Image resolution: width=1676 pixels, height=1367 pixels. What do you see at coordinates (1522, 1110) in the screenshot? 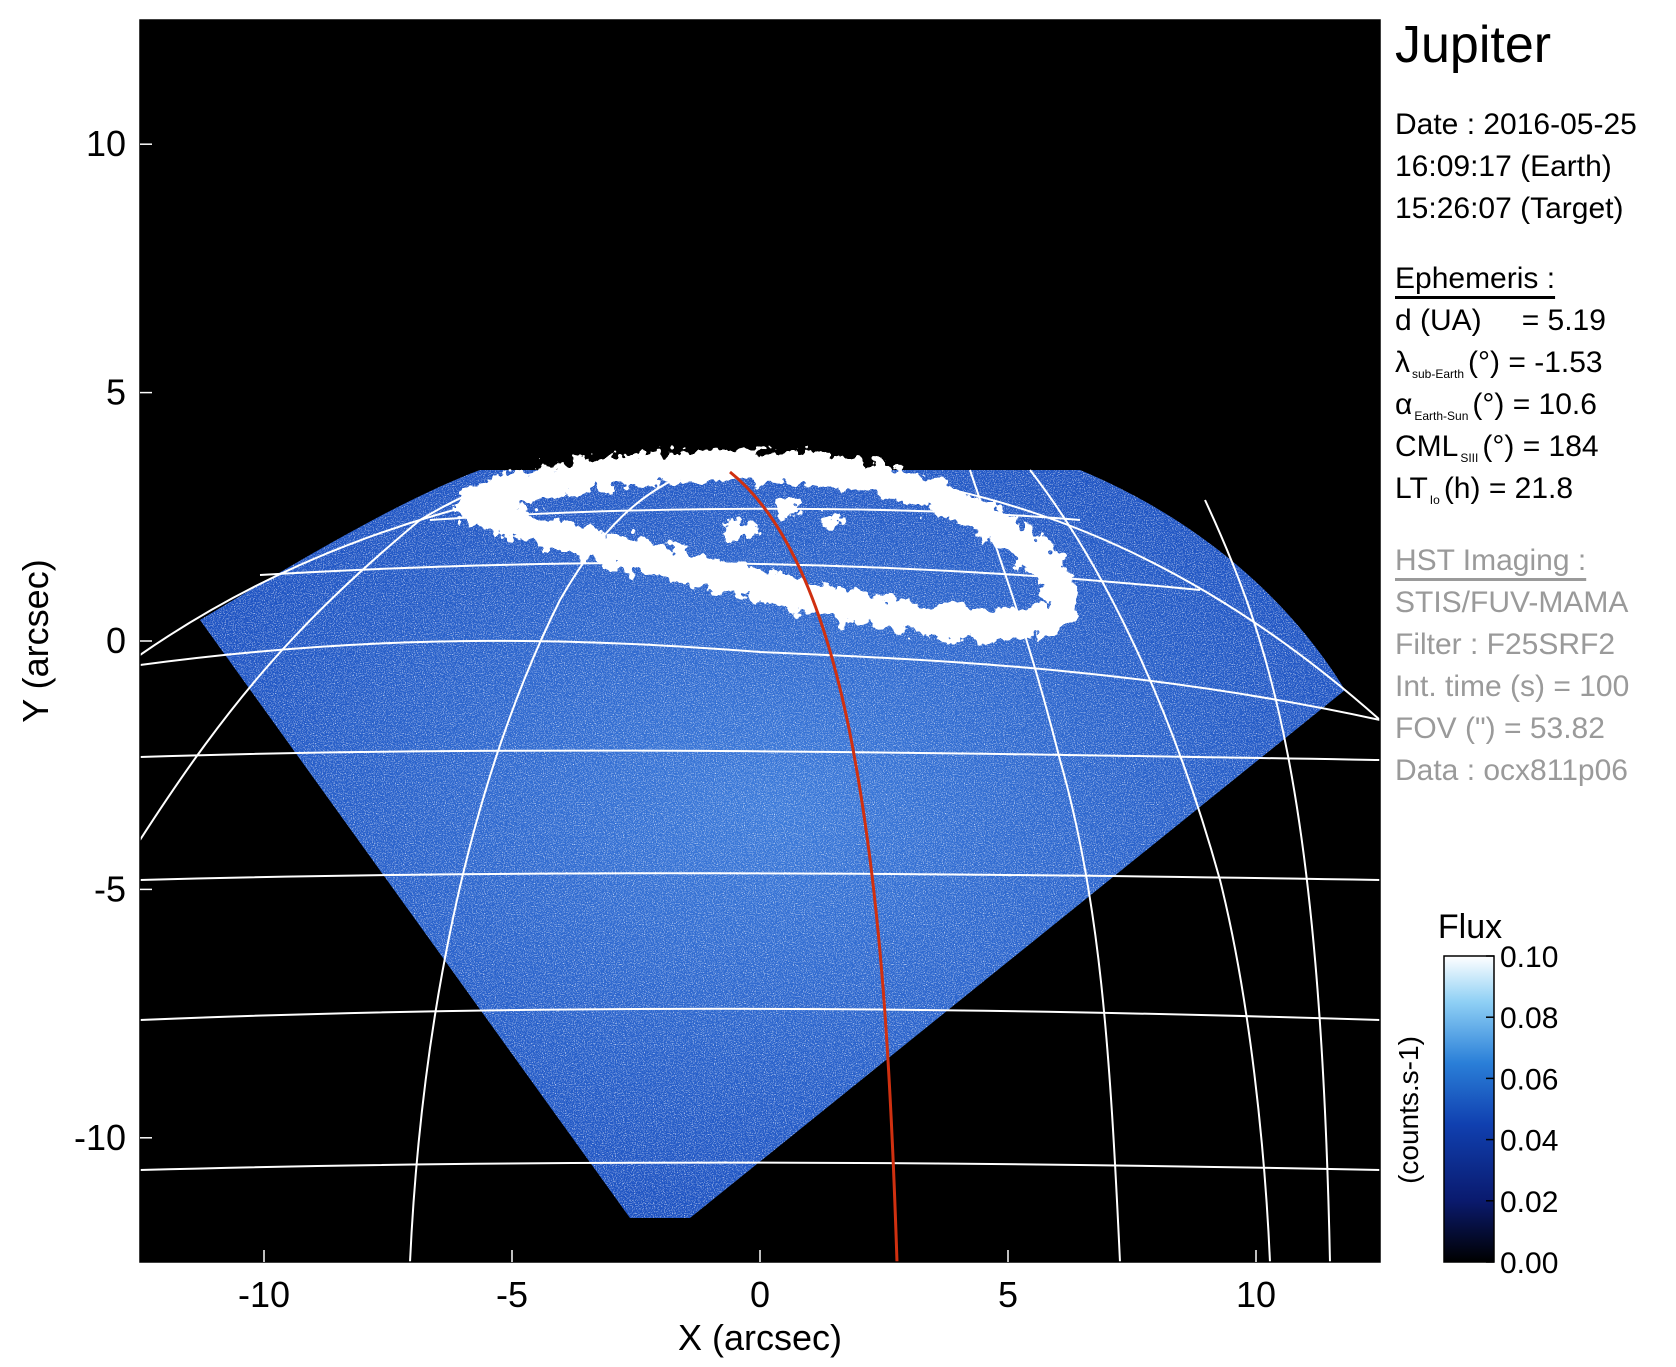
I see `colorbar-ticks: 0.10 0.08 0.06 0.04 0.02 0.00` at bounding box center [1522, 1110].